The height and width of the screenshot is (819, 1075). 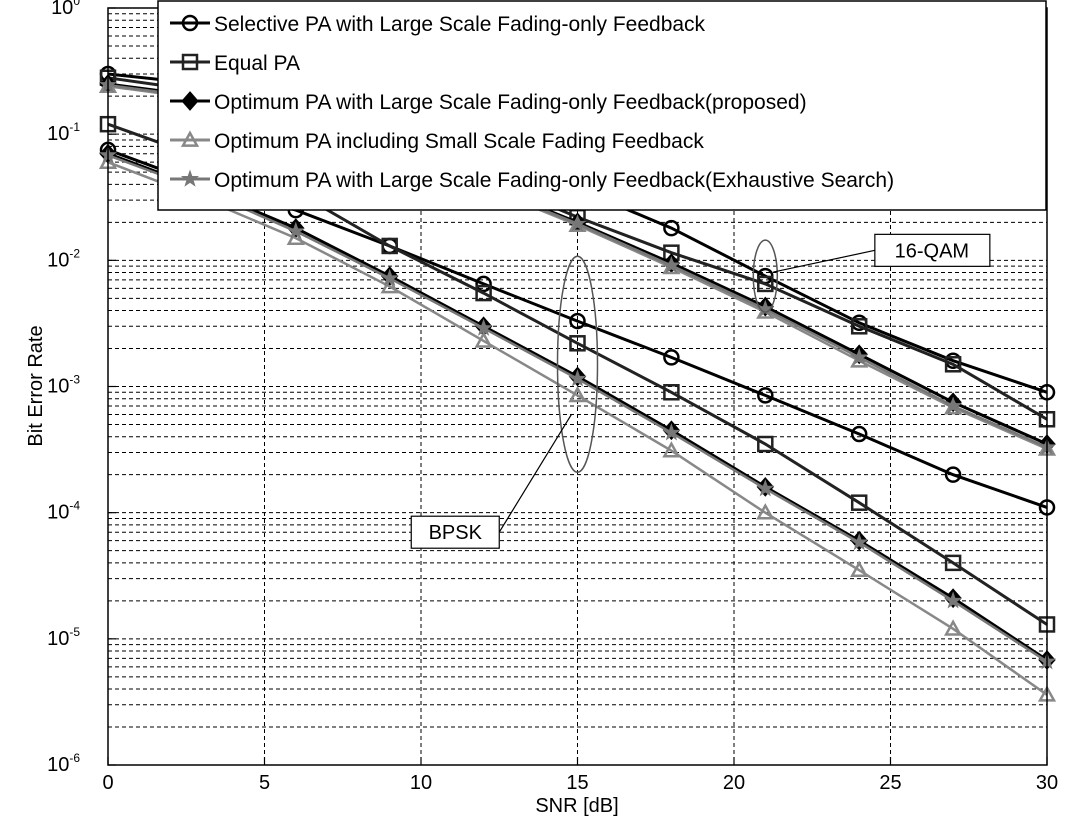 I want to click on x-tick-label: 20, so click(x=734, y=783).